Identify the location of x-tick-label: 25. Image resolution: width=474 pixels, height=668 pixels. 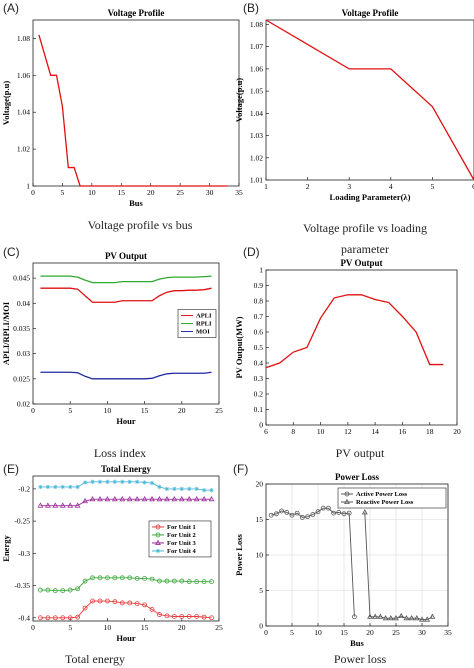
(180, 192).